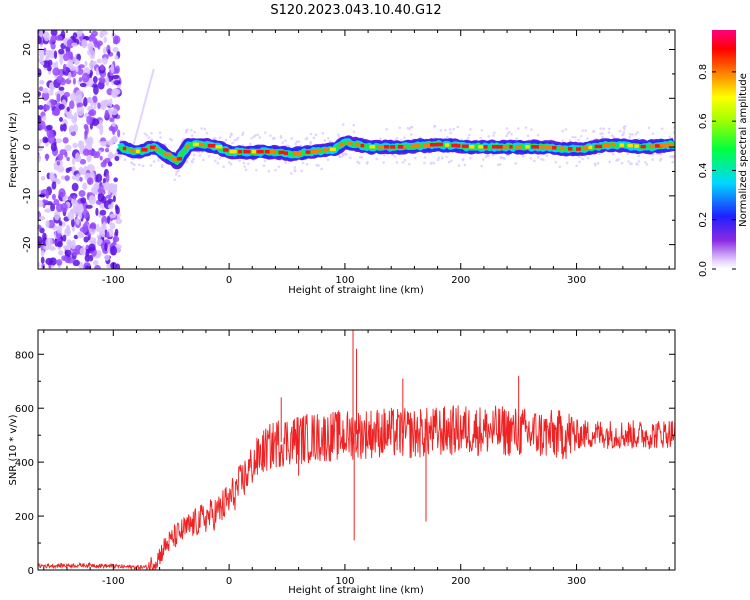  What do you see at coordinates (703, 170) in the screenshot?
I see `colorbar-tick-label: 0.4` at bounding box center [703, 170].